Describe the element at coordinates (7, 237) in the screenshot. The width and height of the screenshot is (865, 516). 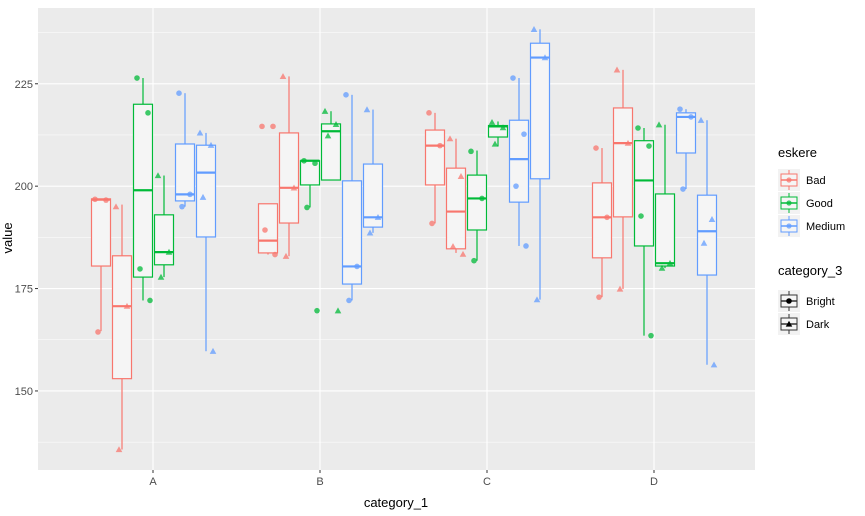
I see `y-axis-title: value` at that location.